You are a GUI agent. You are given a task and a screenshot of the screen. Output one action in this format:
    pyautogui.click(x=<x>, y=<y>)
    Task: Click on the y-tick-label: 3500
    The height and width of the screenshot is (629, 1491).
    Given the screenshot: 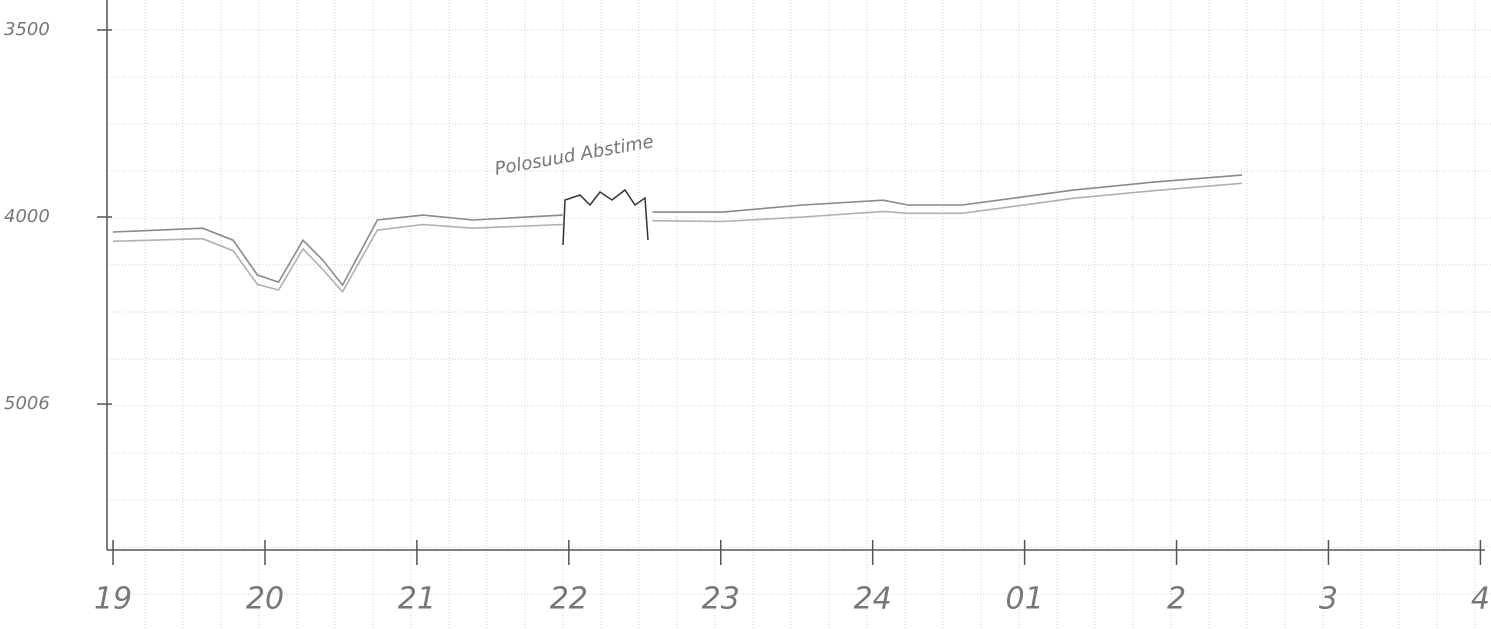 What is the action you would take?
    pyautogui.click(x=27, y=29)
    